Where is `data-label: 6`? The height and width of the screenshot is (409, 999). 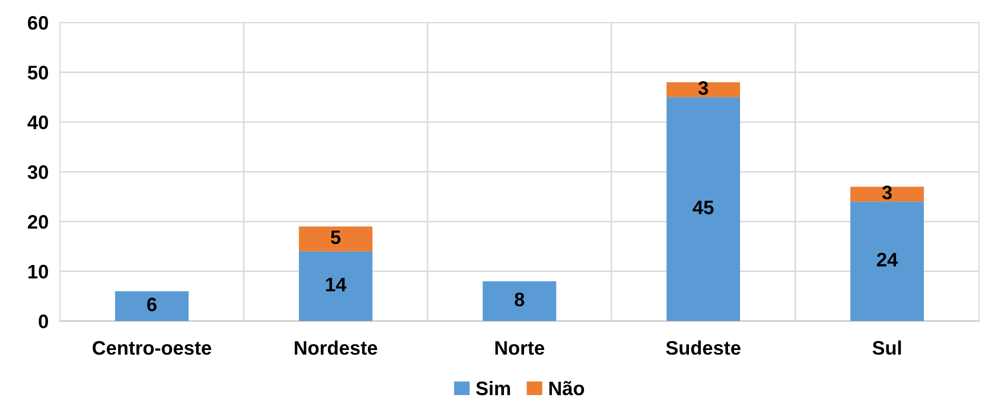 data-label: 6 is located at coordinates (152, 305).